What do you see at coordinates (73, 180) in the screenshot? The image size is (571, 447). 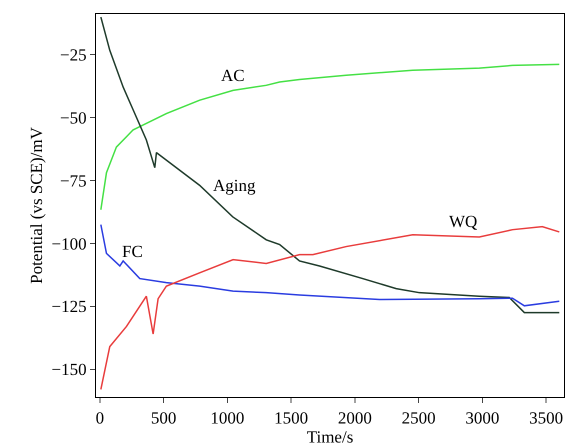 I see `y-tick-label: −75` at bounding box center [73, 180].